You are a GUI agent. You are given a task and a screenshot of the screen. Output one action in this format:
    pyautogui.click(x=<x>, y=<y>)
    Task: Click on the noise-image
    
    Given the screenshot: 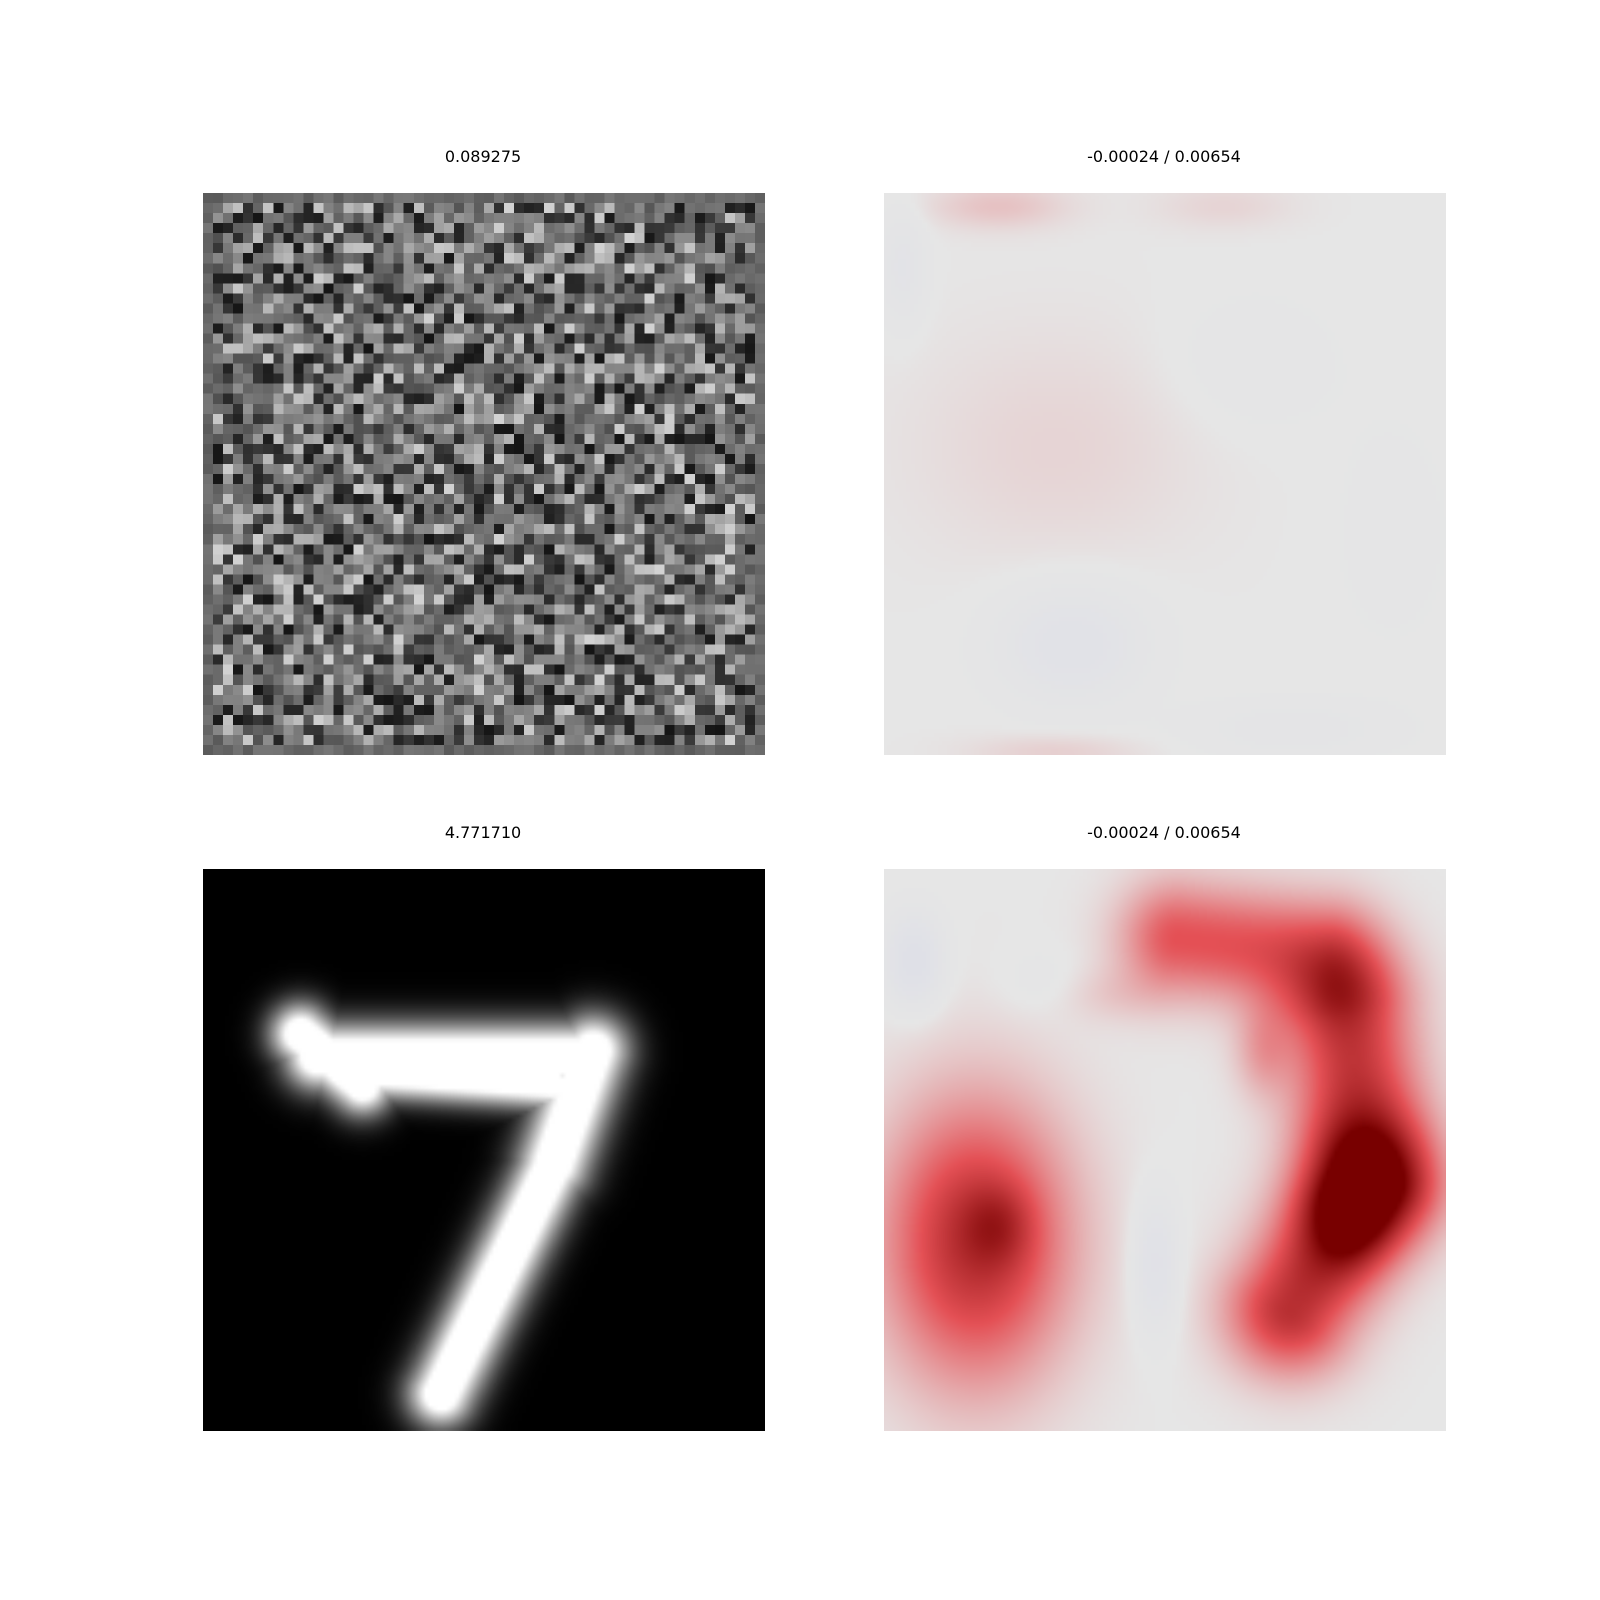 What is the action you would take?
    pyautogui.click(x=484, y=474)
    